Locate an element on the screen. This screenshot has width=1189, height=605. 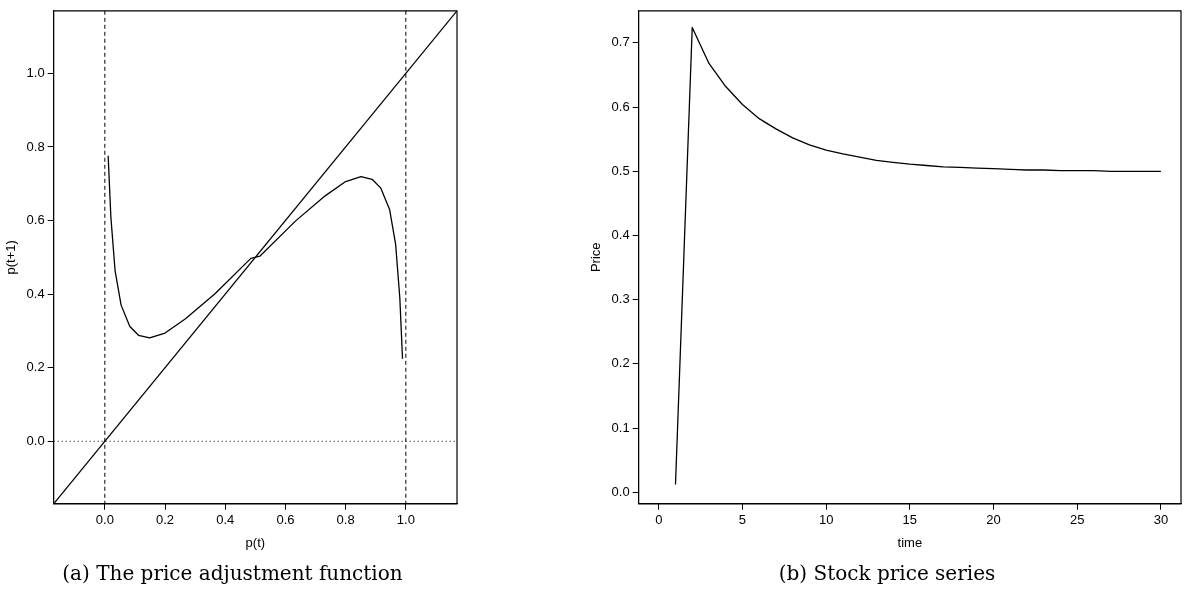
y-axis-title: p(t+1) is located at coordinates (11, 257).